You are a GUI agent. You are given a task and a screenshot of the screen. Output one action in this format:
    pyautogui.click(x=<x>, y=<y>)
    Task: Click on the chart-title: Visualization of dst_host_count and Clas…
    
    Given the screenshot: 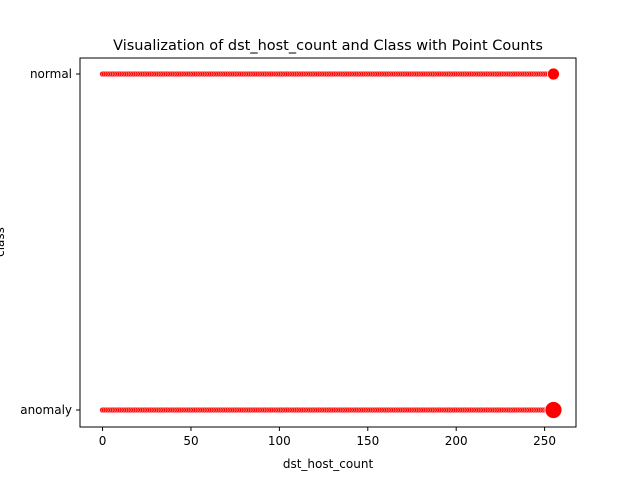 What is the action you would take?
    pyautogui.click(x=328, y=46)
    